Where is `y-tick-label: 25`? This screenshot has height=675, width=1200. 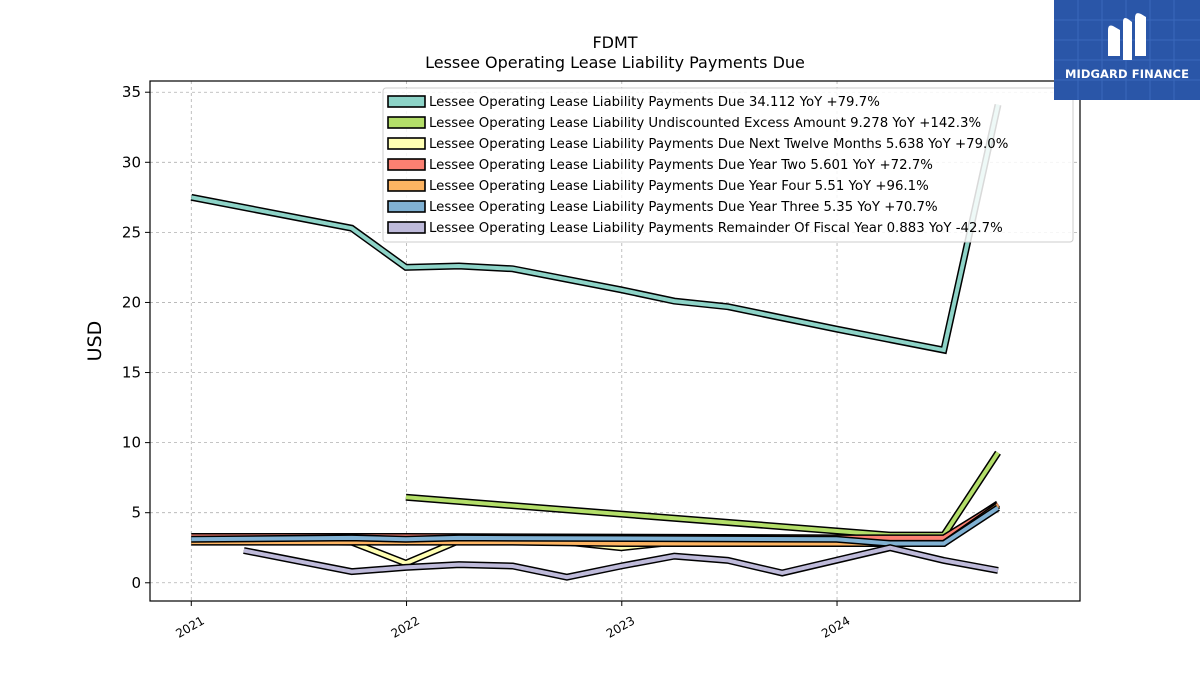 y-tick-label: 25 is located at coordinates (131, 232).